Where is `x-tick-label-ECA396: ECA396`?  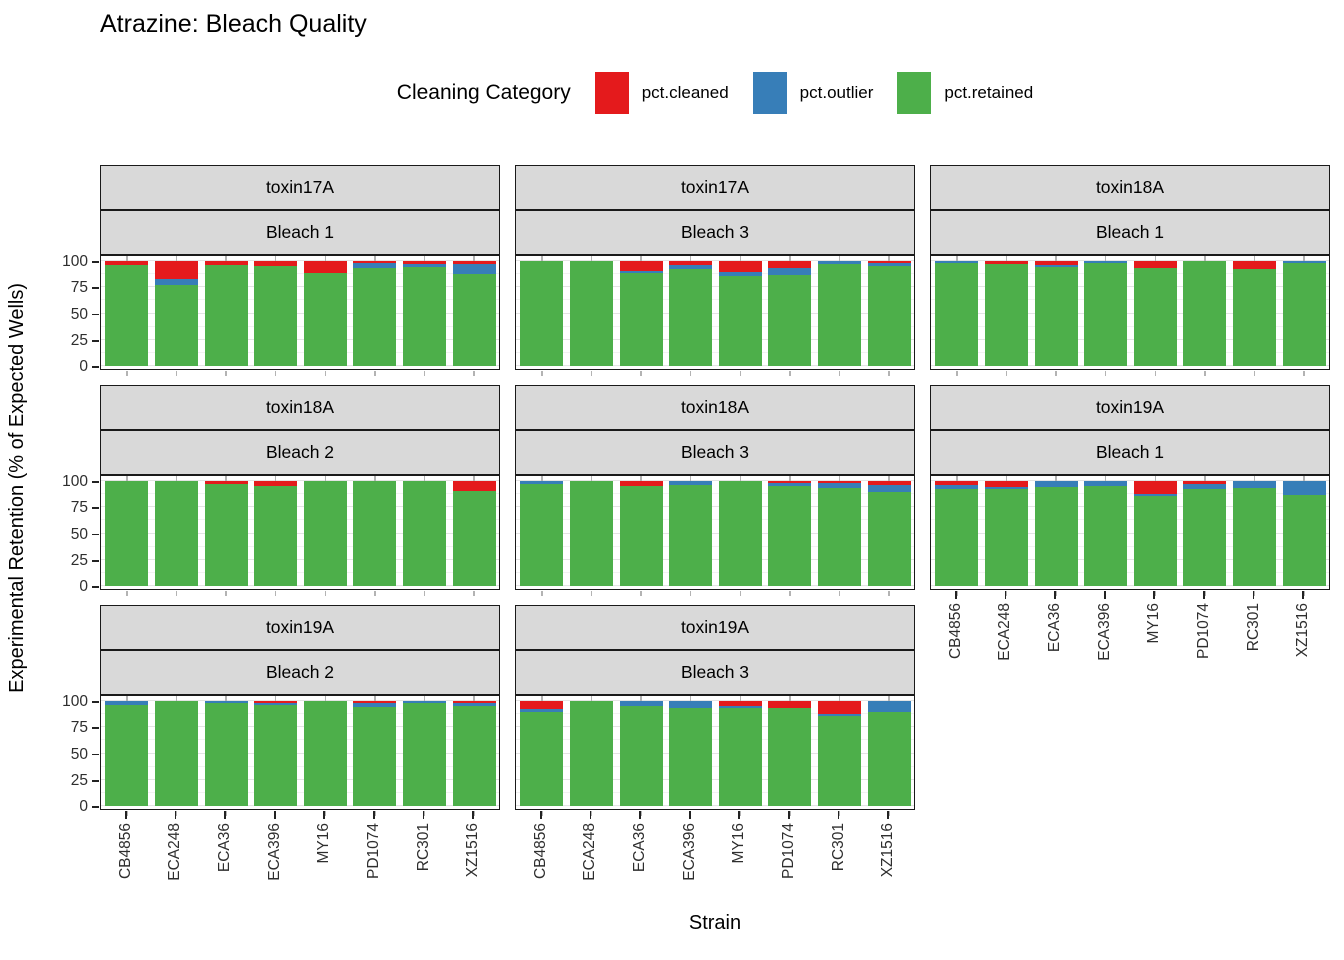 x-tick-label-ECA396: ECA396 is located at coordinates (274, 852).